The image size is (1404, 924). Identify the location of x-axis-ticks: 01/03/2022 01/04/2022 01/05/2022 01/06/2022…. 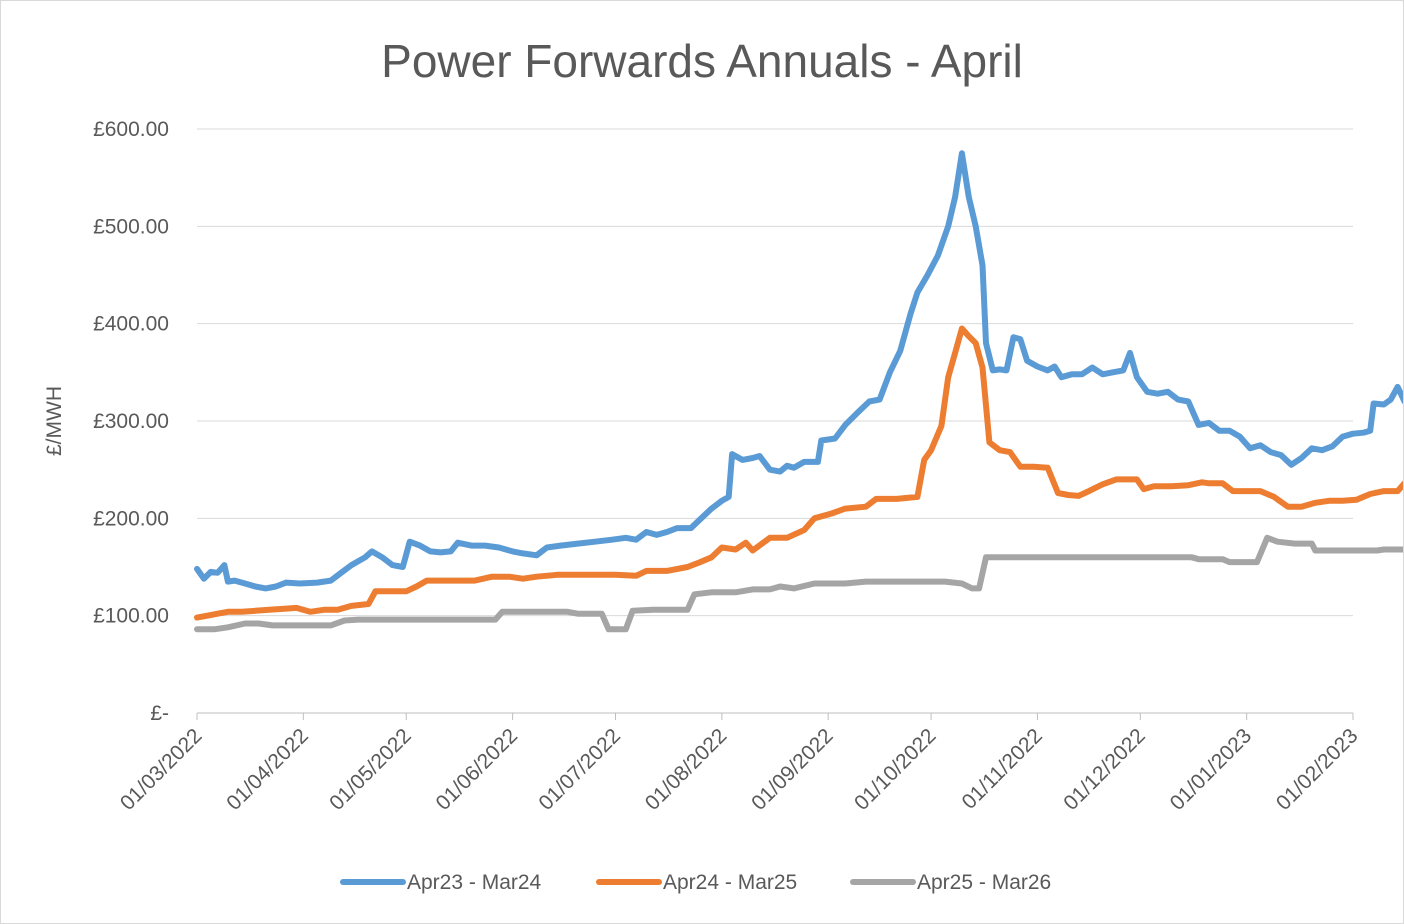
(739, 764).